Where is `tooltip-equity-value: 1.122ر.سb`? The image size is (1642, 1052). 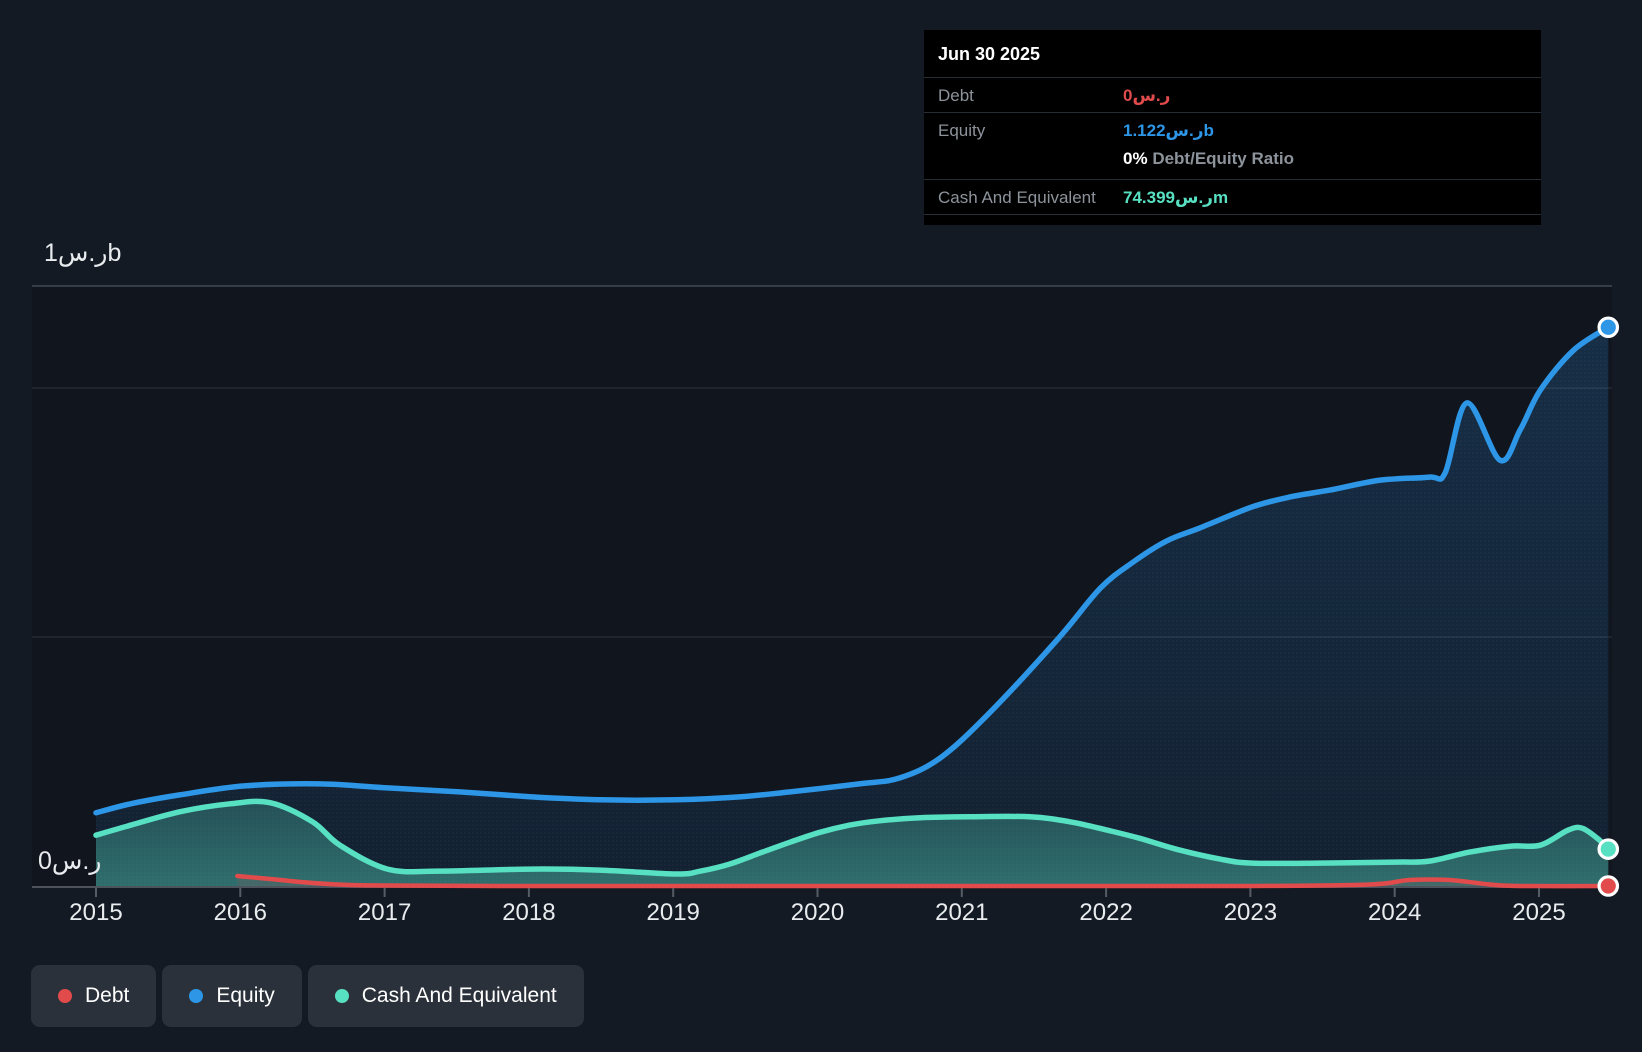
tooltip-equity-value: 1.122ر.سb is located at coordinates (1168, 130).